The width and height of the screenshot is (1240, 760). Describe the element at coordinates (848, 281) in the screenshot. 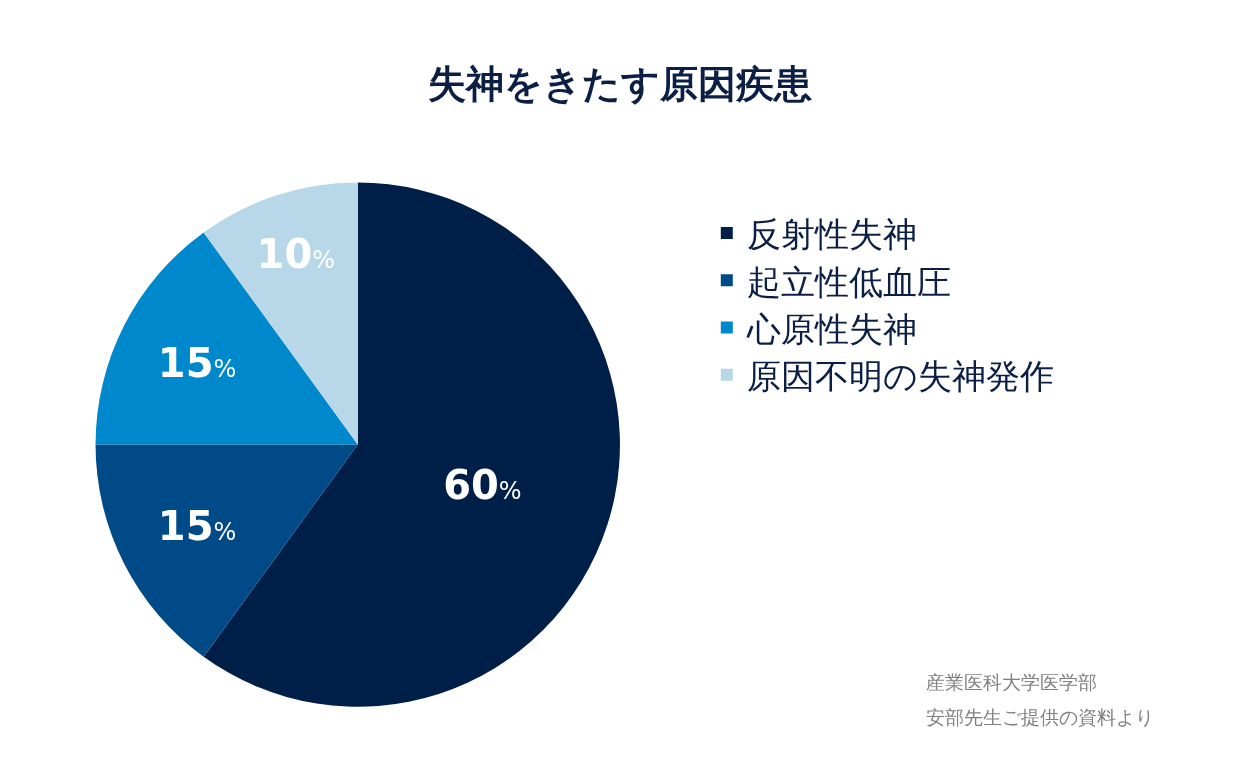

I see `legend-label: 起立性低血圧` at that location.